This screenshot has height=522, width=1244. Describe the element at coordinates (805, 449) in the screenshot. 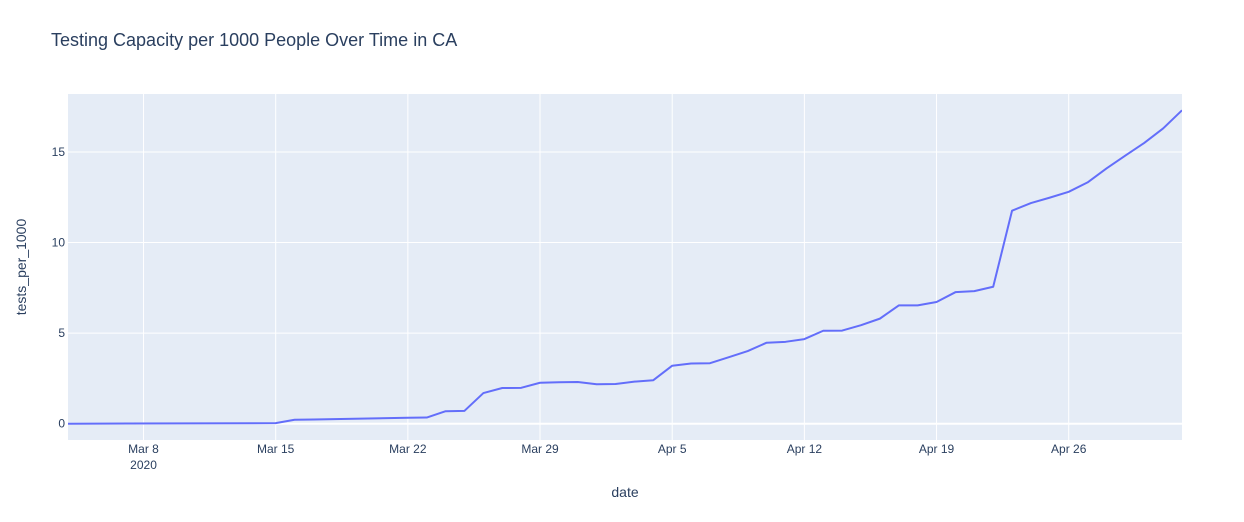

I see `x-tick-label: Apr 12` at that location.